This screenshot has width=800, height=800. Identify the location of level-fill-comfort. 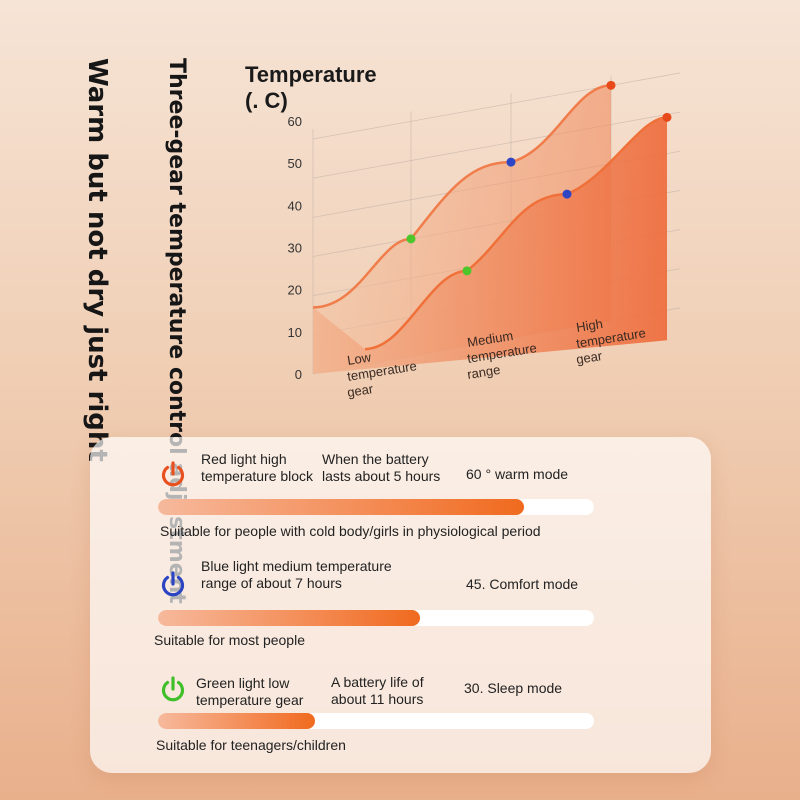
(289, 618).